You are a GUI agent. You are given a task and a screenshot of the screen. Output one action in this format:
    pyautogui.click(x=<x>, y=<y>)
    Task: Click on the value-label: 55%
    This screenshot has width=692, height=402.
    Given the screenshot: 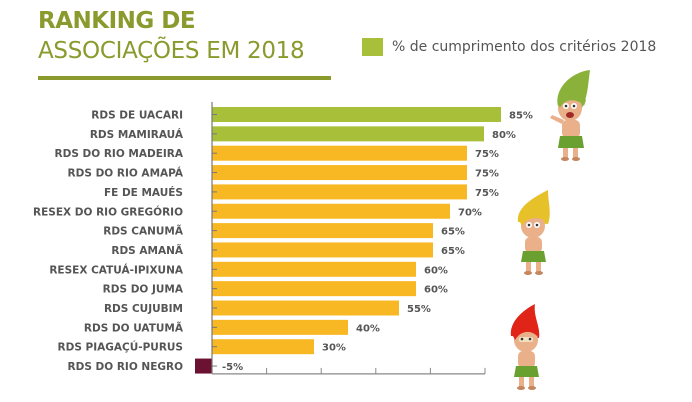 What is the action you would take?
    pyautogui.click(x=419, y=309)
    